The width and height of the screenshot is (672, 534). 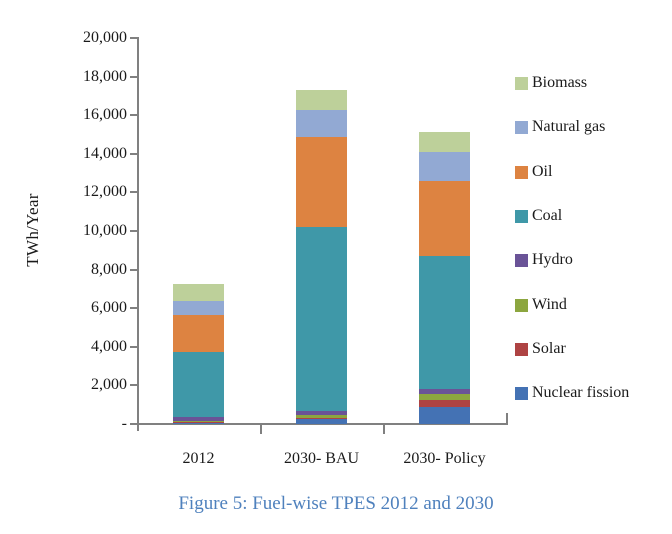 What do you see at coordinates (109, 269) in the screenshot?
I see `y-tick-label: 8,000` at bounding box center [109, 269].